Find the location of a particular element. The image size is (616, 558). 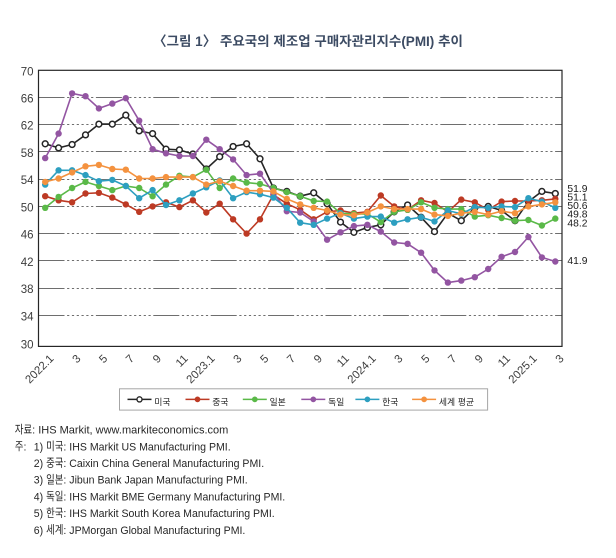

svg-text: 42 is located at coordinates (27, 263).